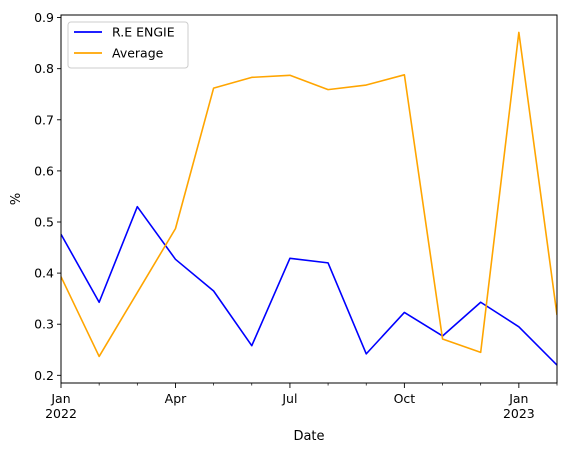 Image resolution: width=567 pixels, height=453 pixels. Describe the element at coordinates (44, 324) in the screenshot. I see `y-tick-label: 0.3` at that location.